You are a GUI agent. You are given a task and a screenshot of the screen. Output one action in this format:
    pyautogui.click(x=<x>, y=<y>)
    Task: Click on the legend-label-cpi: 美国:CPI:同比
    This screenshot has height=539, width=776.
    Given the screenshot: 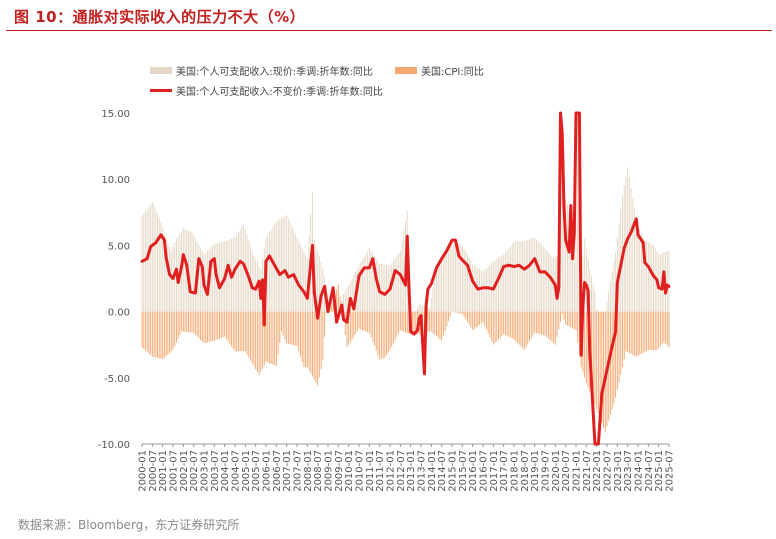 What is the action you would take?
    pyautogui.click(x=452, y=72)
    